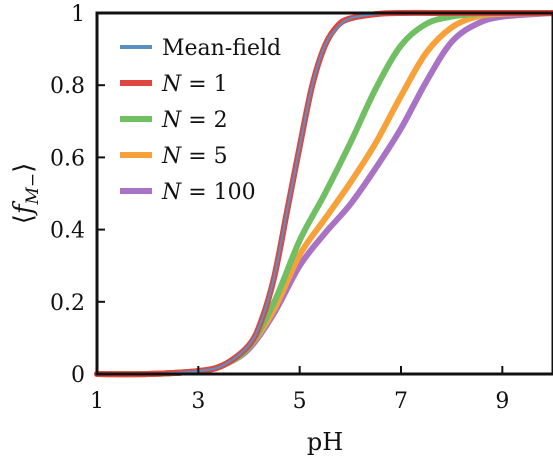 This screenshot has height=460, width=553. Describe the element at coordinates (401, 401) in the screenshot. I see `x-tick-label: 7` at that location.